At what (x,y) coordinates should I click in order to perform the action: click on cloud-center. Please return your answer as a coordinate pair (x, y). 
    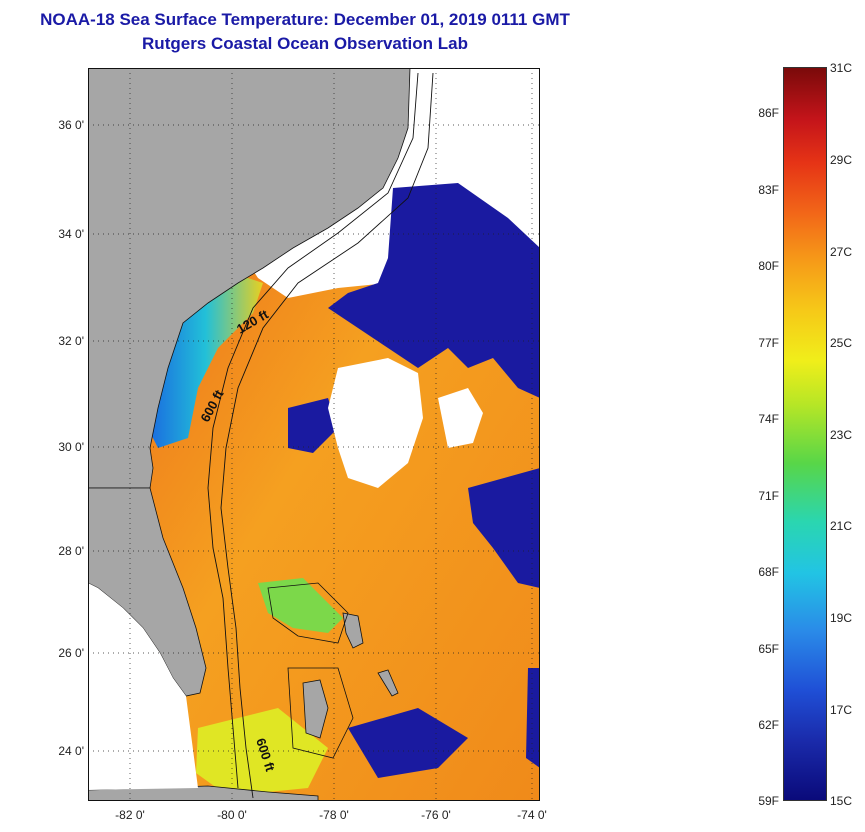
    Looking at the image, I should click on (375, 423).